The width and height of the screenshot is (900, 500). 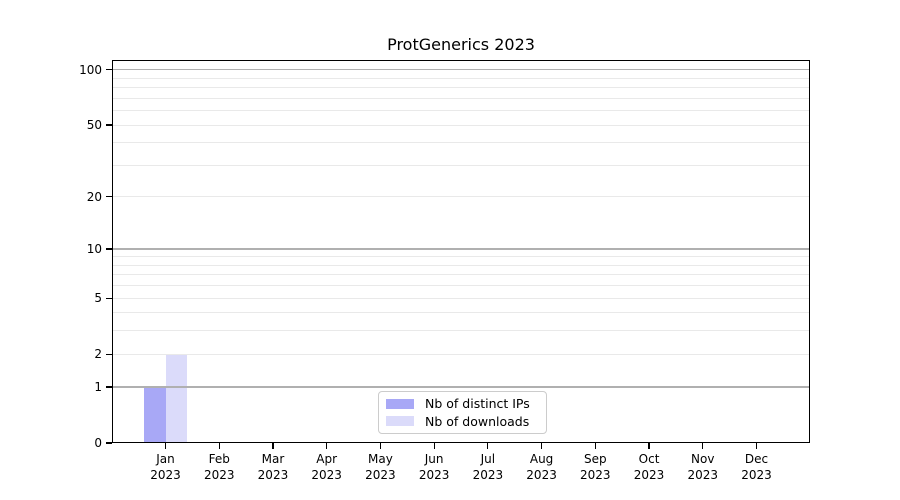 I want to click on legend: Nb of distinct IPs Nb of downloads, so click(x=462, y=412).